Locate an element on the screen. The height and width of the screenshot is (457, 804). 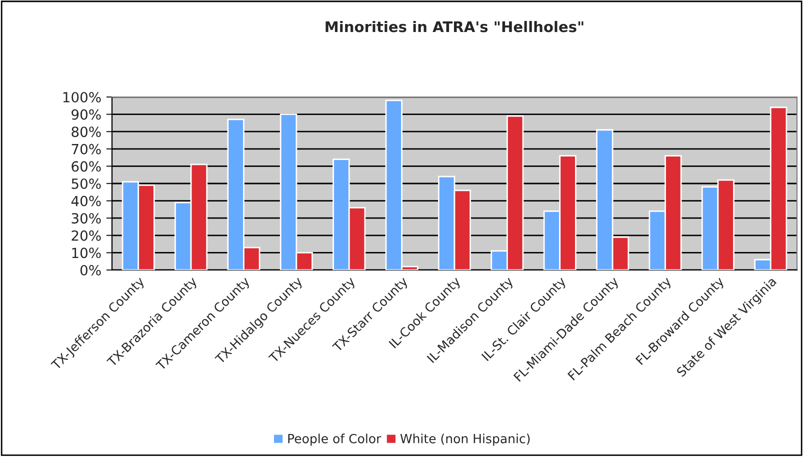
y-tick-label: 70% is located at coordinates (86, 149).